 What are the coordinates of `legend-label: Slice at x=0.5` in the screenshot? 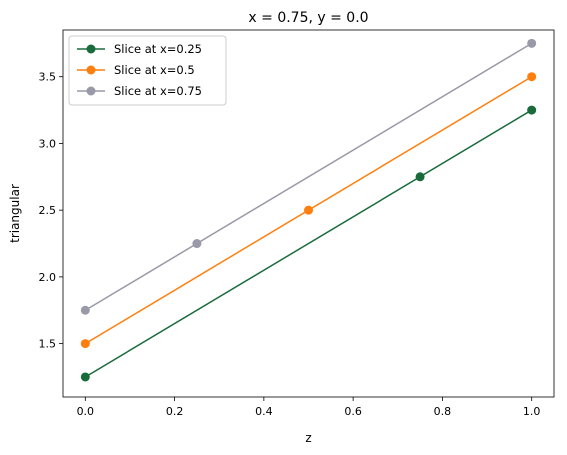 It's located at (154, 70).